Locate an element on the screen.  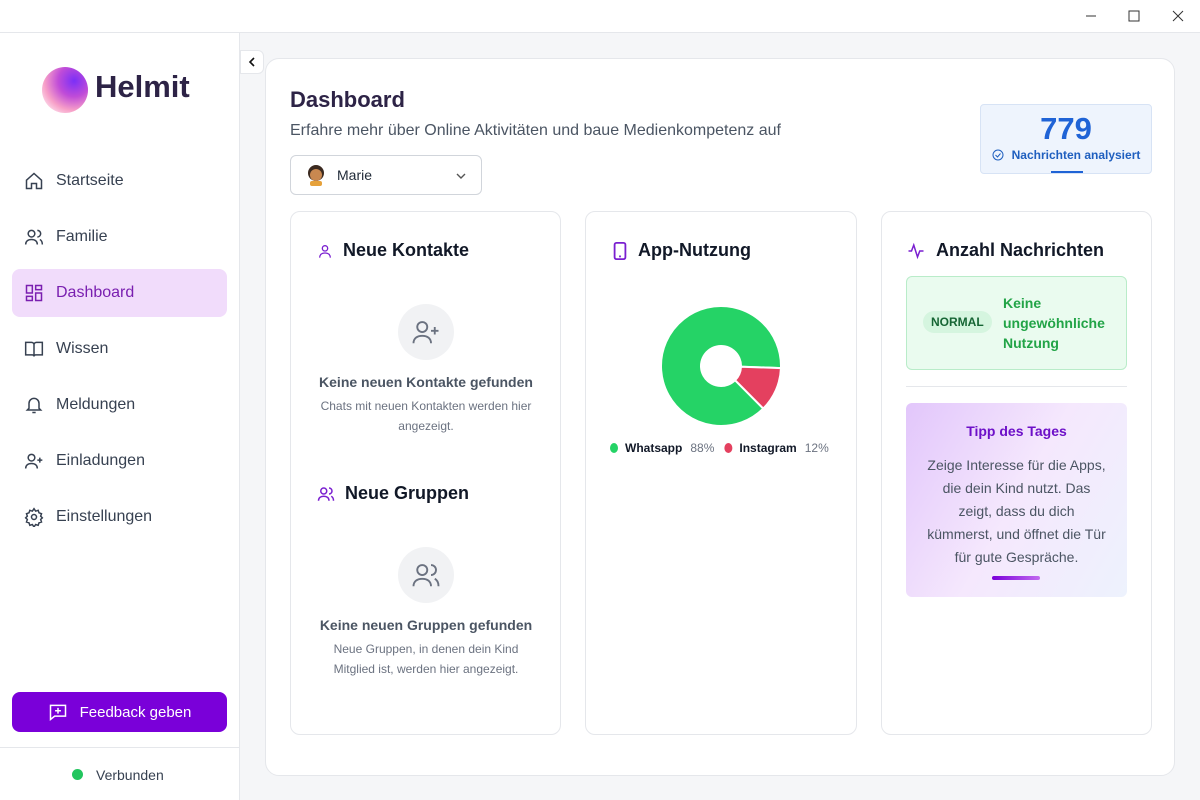
card-title: App-Nutzung is located at coordinates (681, 250).